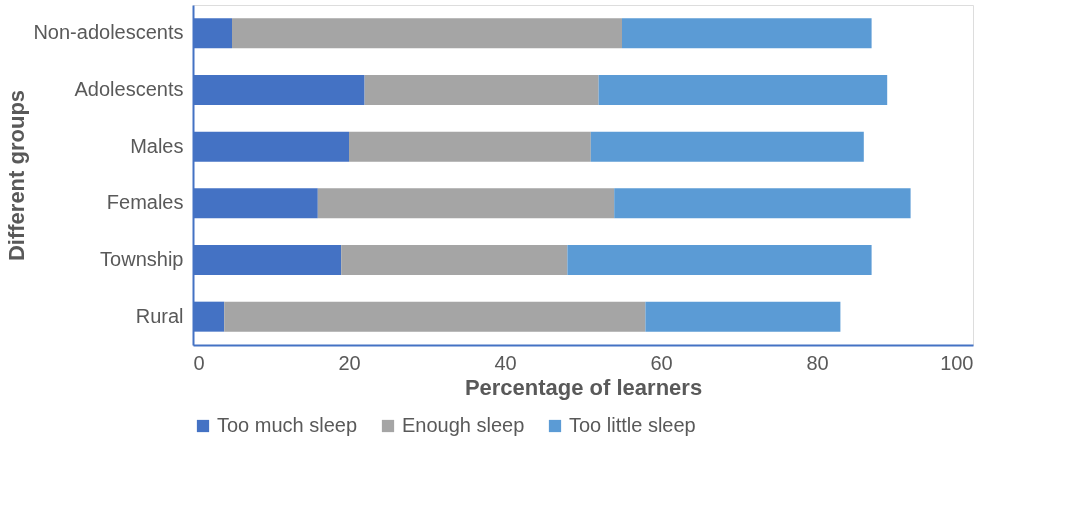 This screenshot has height=530, width=1086. I want to click on x-tick-label: 40, so click(505, 362).